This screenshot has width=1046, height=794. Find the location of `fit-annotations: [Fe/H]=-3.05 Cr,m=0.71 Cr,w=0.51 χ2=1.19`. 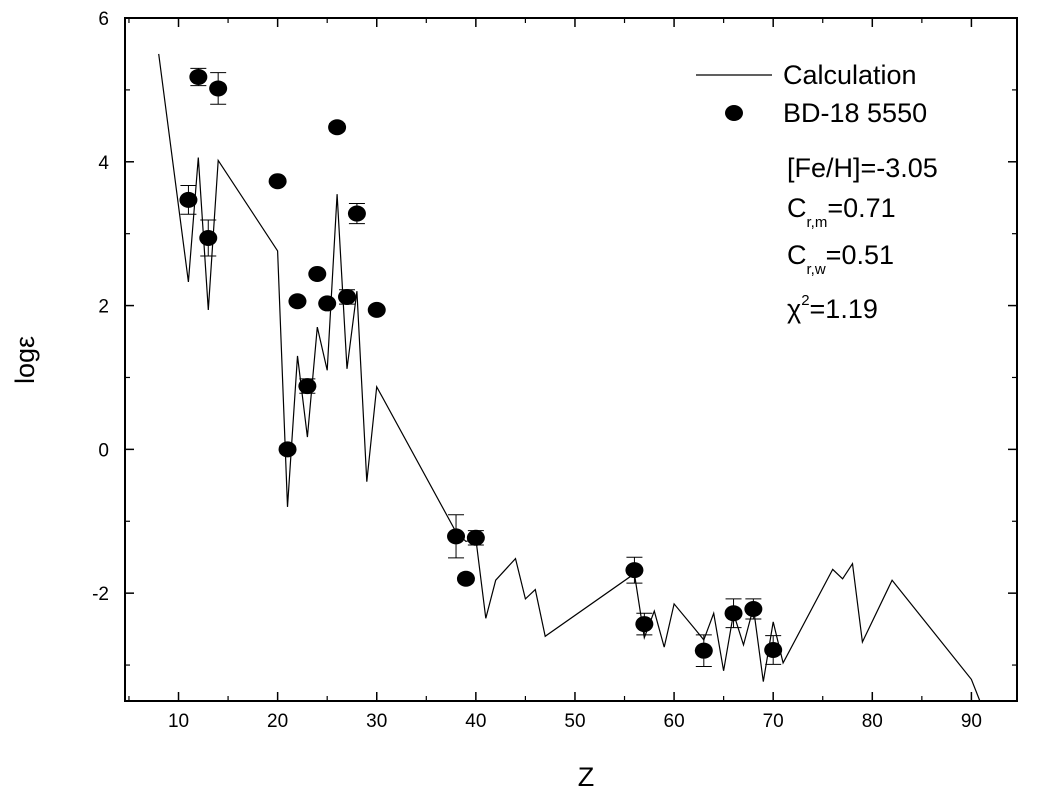

fit-annotations: [Fe/H]=-3.05 Cr,m=0.71 Cr,w=0.51 χ2=1.19 is located at coordinates (862, 238).